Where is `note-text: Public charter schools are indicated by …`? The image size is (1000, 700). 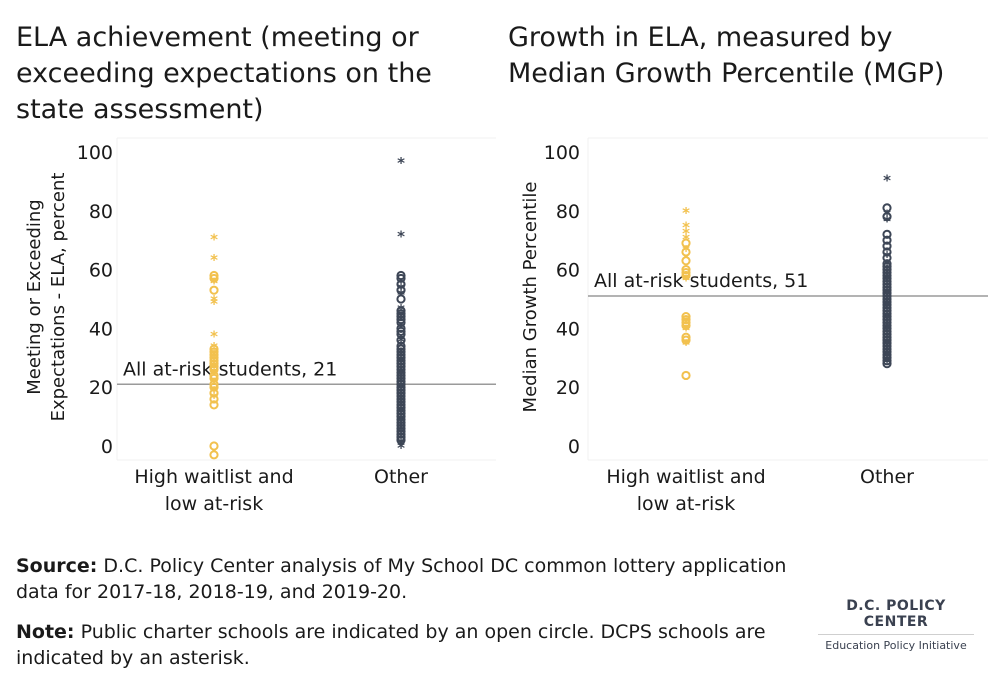
note-text: Public charter schools are indicated by … is located at coordinates (391, 645).